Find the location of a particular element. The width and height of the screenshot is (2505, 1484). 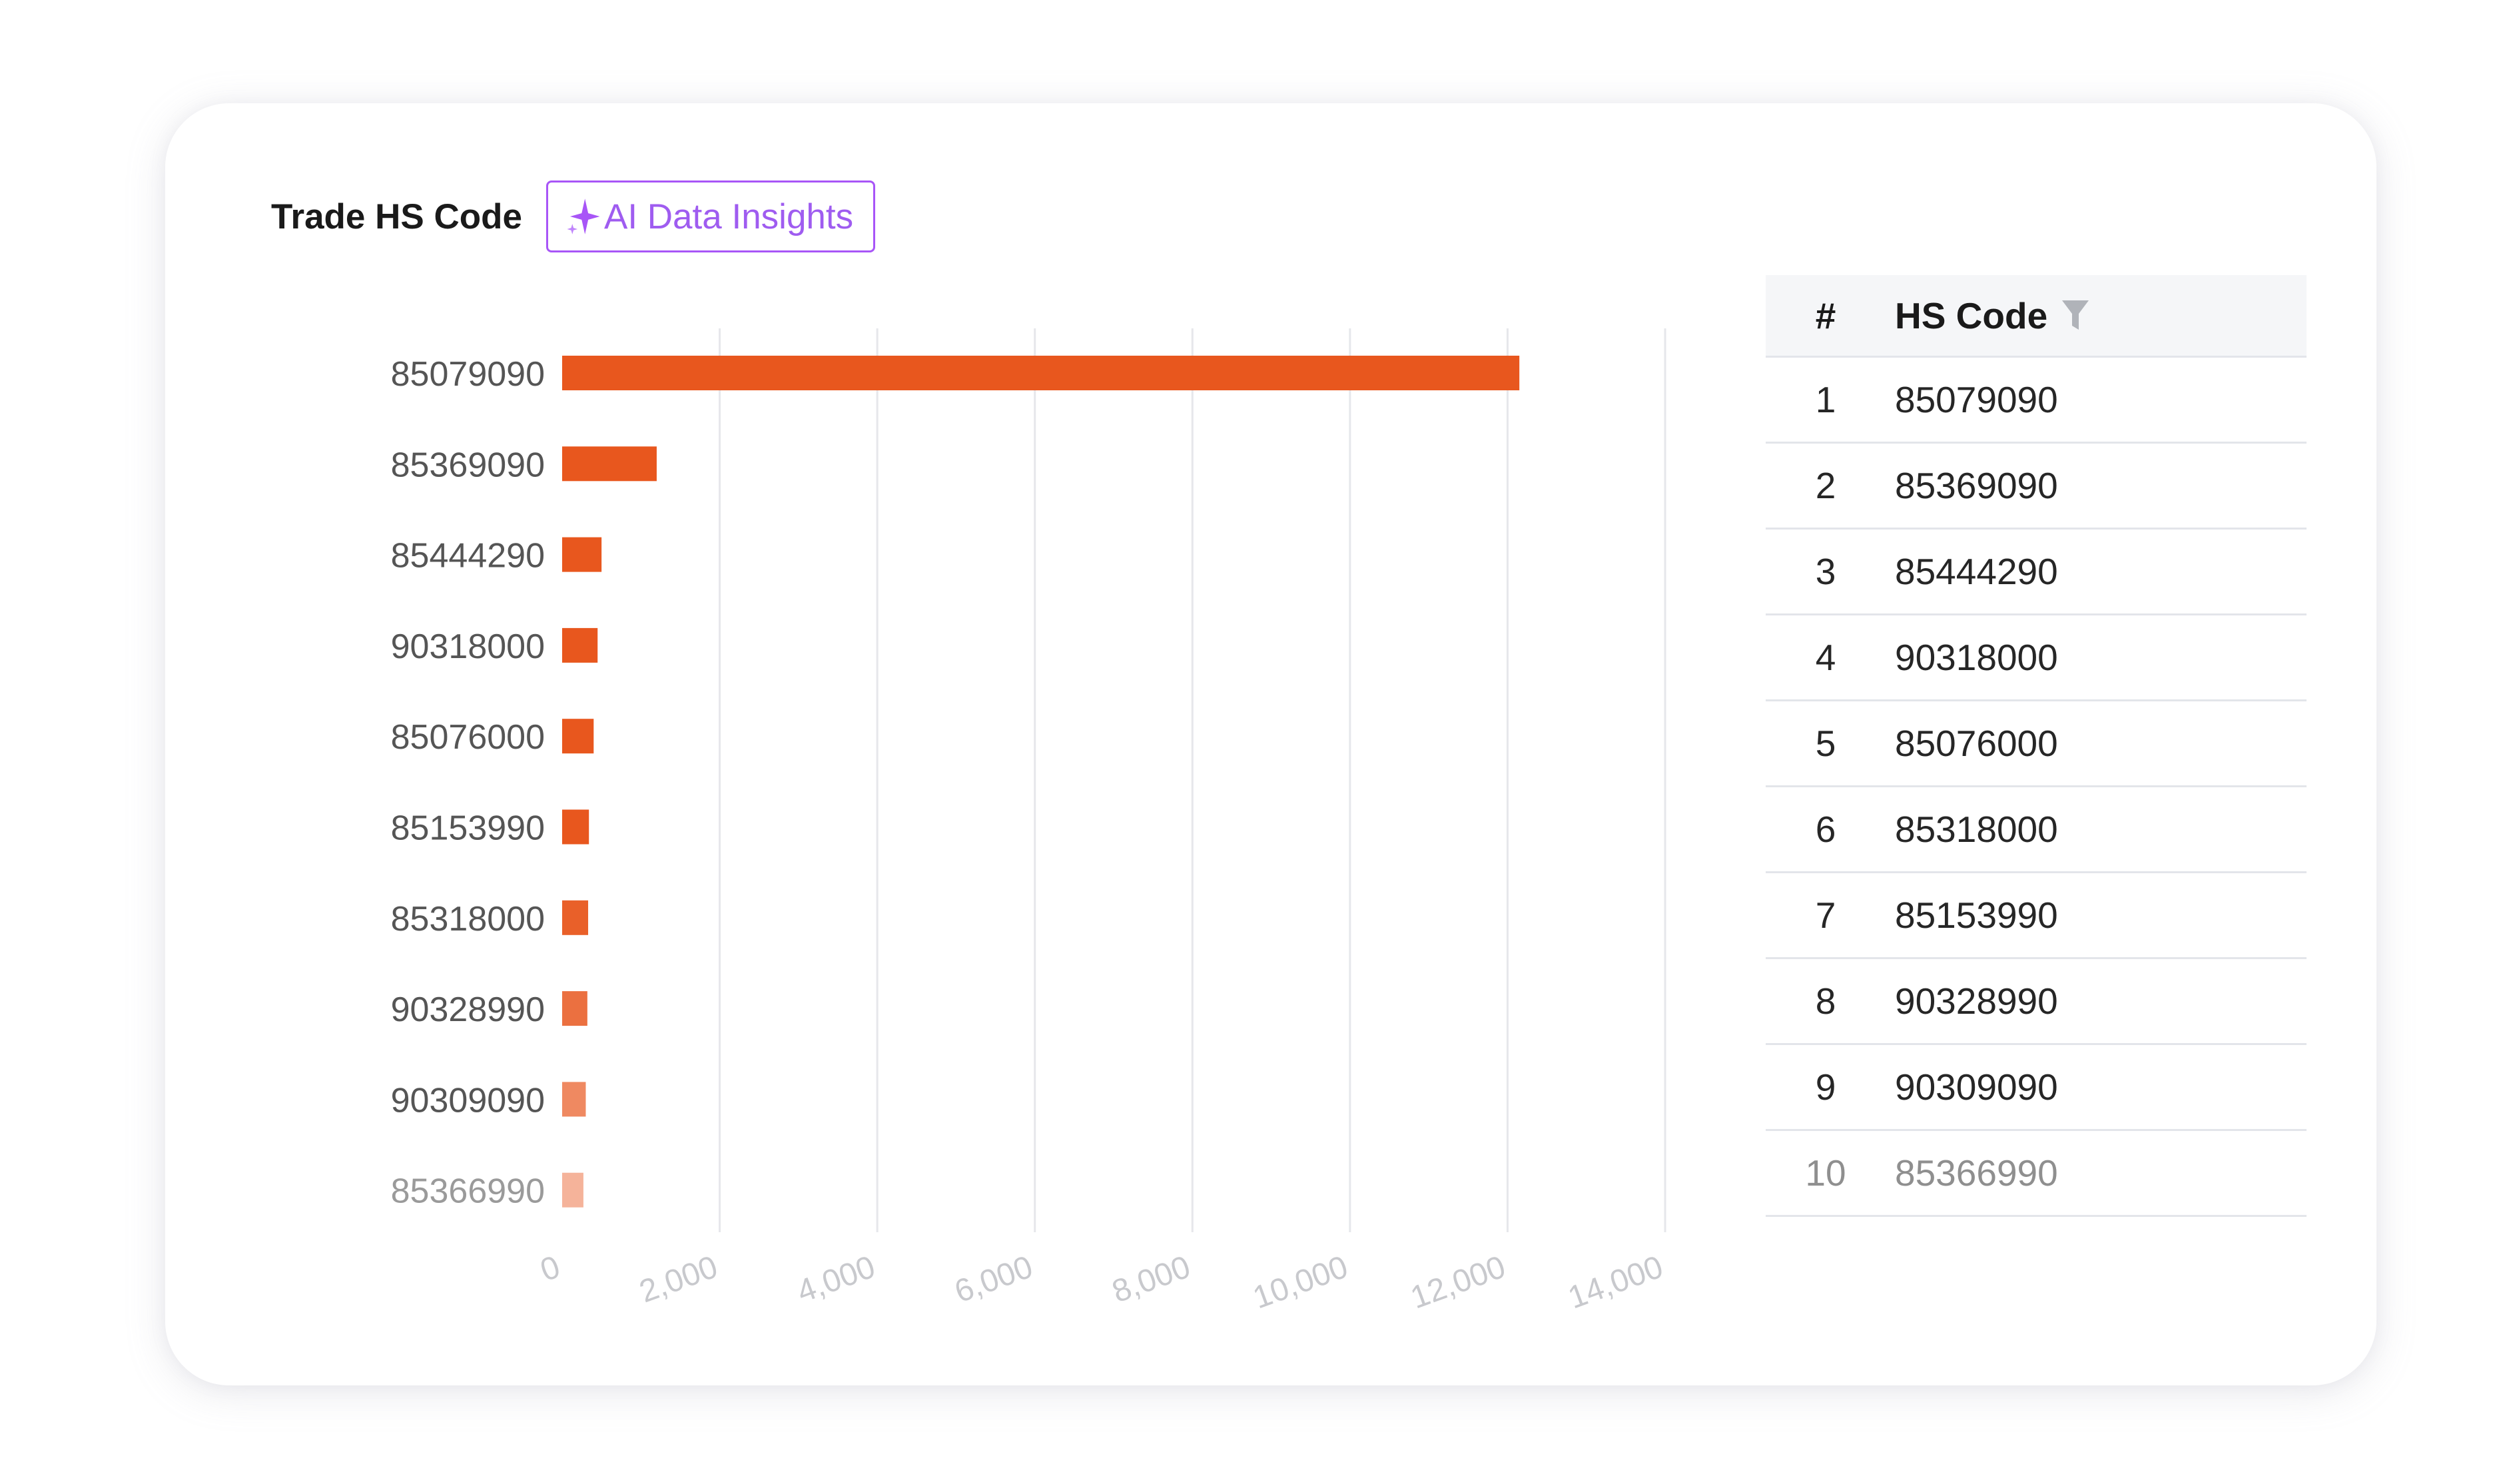

table-row: 10 85366990 is located at coordinates (2036, 1174).